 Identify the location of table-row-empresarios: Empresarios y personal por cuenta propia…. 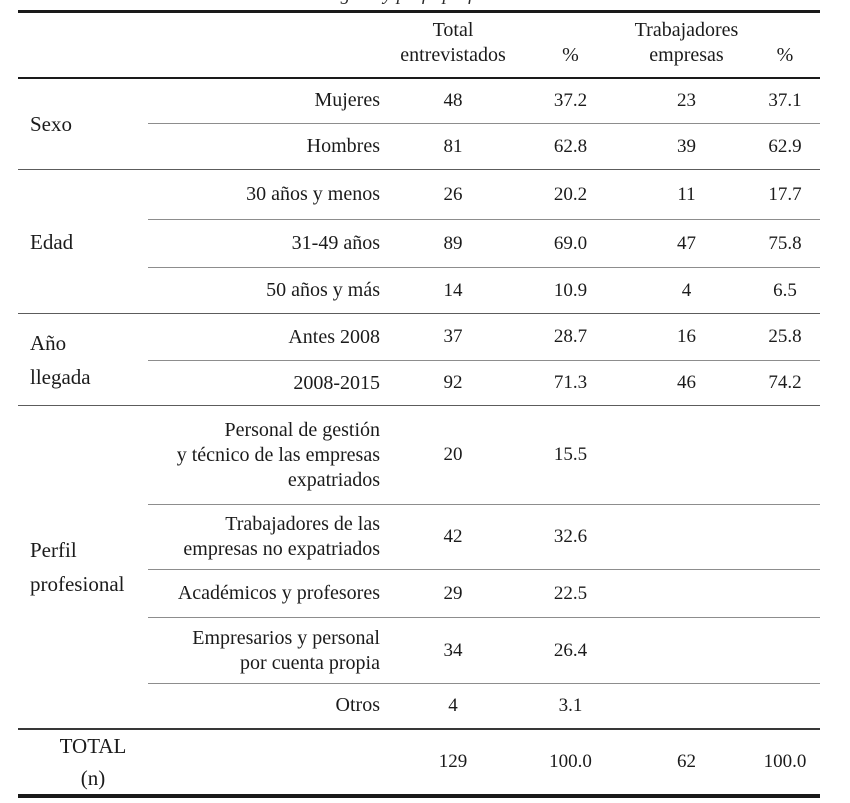
(419, 650).